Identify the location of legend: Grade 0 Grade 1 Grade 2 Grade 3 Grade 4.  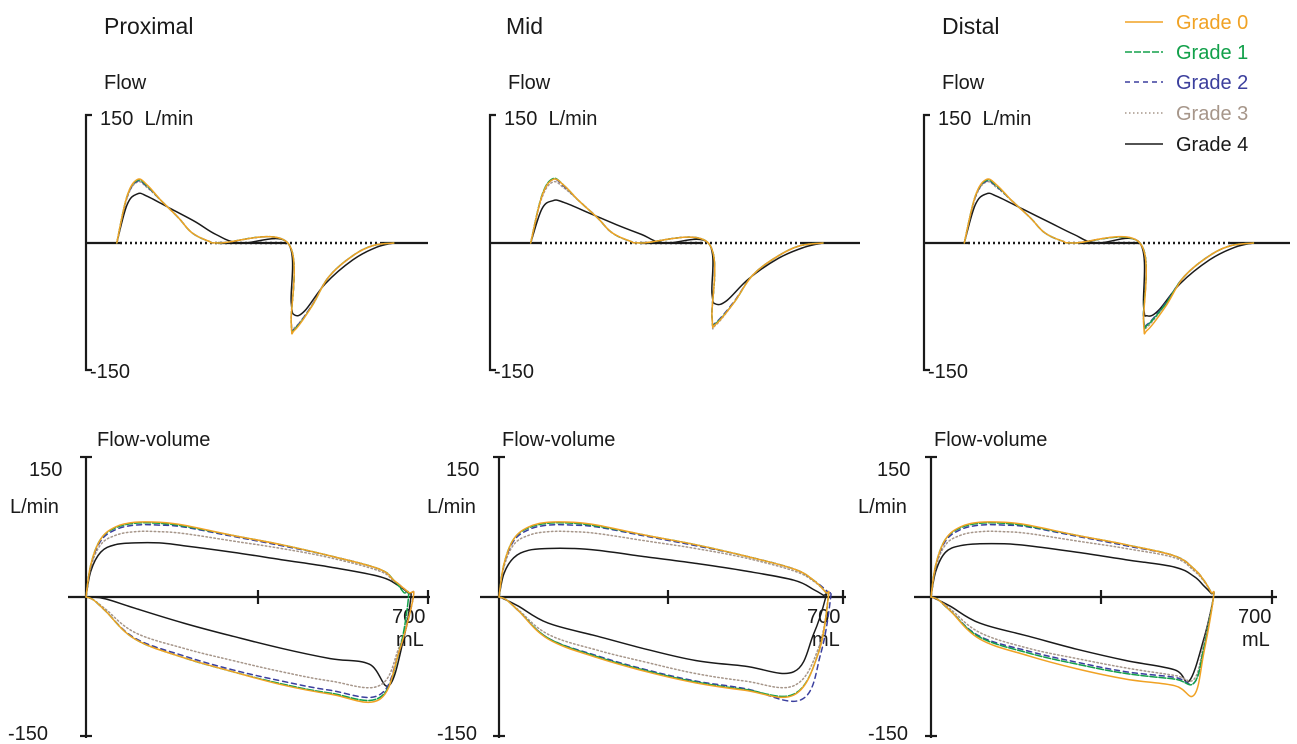
(1186, 84).